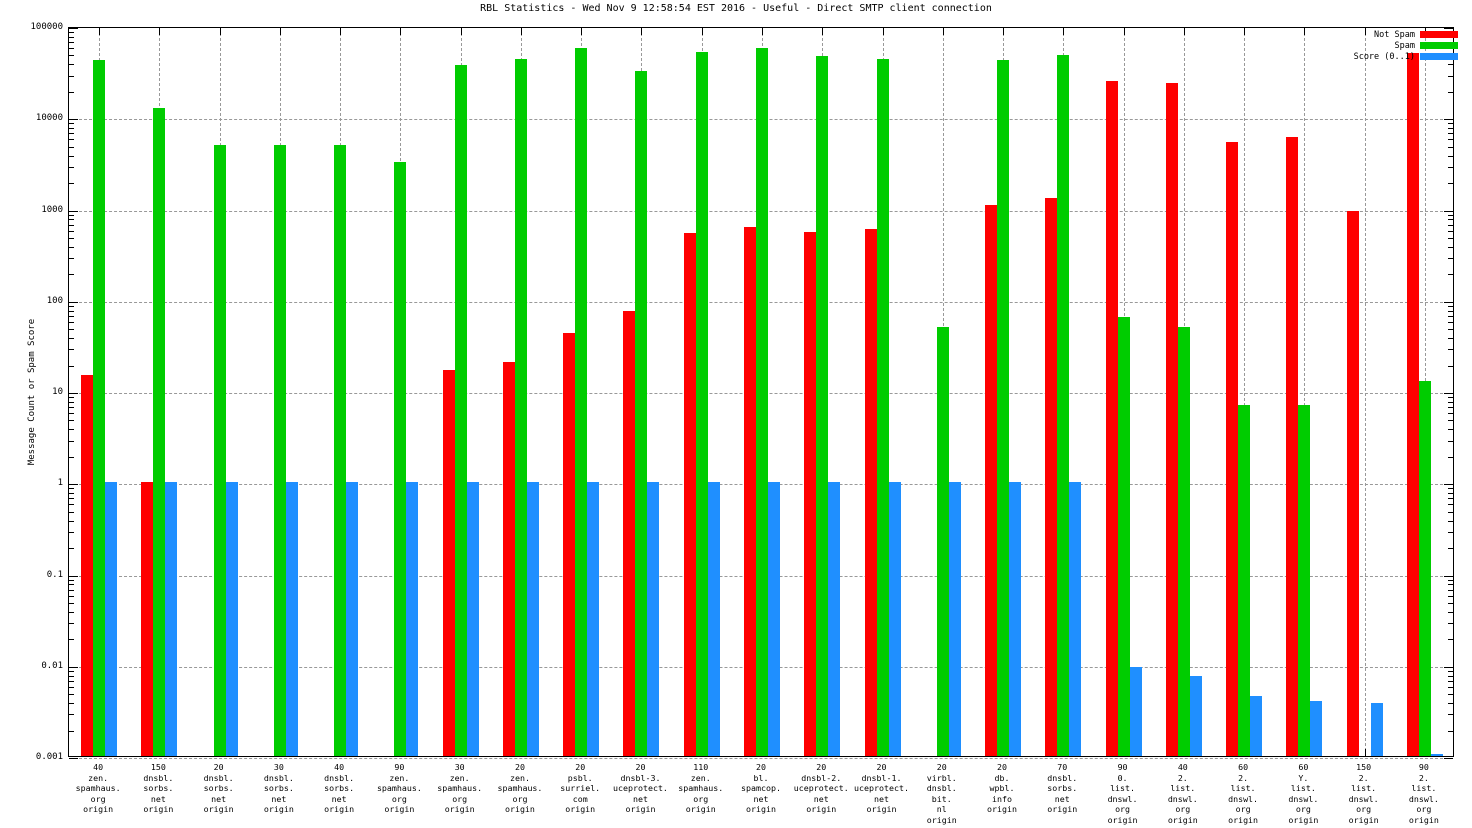 This screenshot has height=828, width=1472. What do you see at coordinates (1123, 788) in the screenshot?
I see `x-axis-label-line: list.` at bounding box center [1123, 788].